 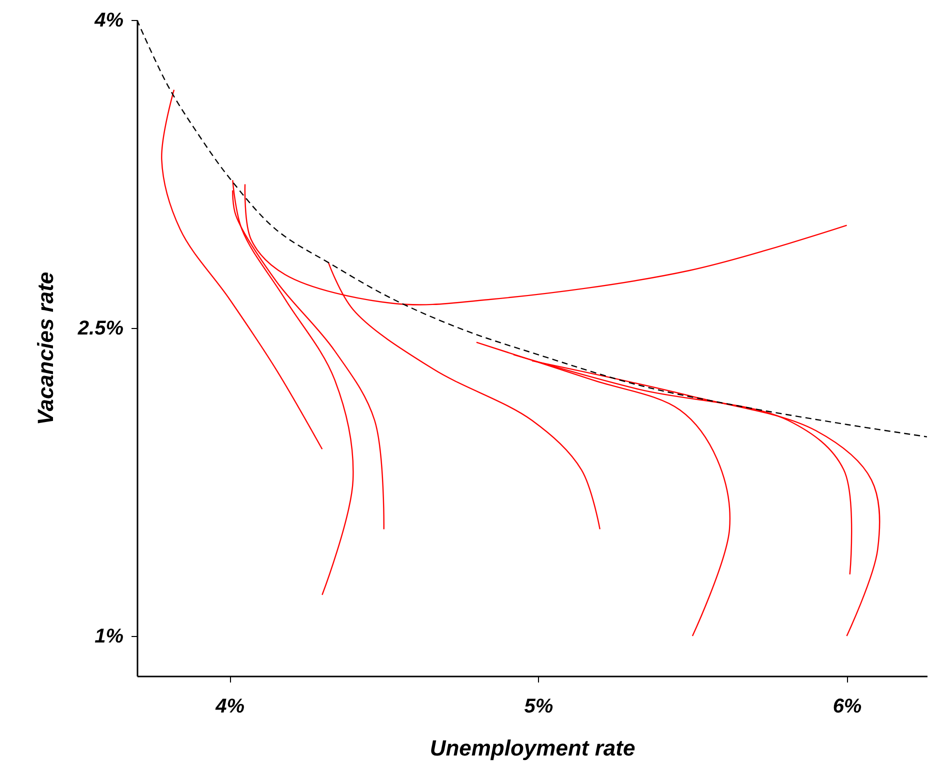 What do you see at coordinates (533, 748) in the screenshot?
I see `x-axis-title: Unemployment rate` at bounding box center [533, 748].